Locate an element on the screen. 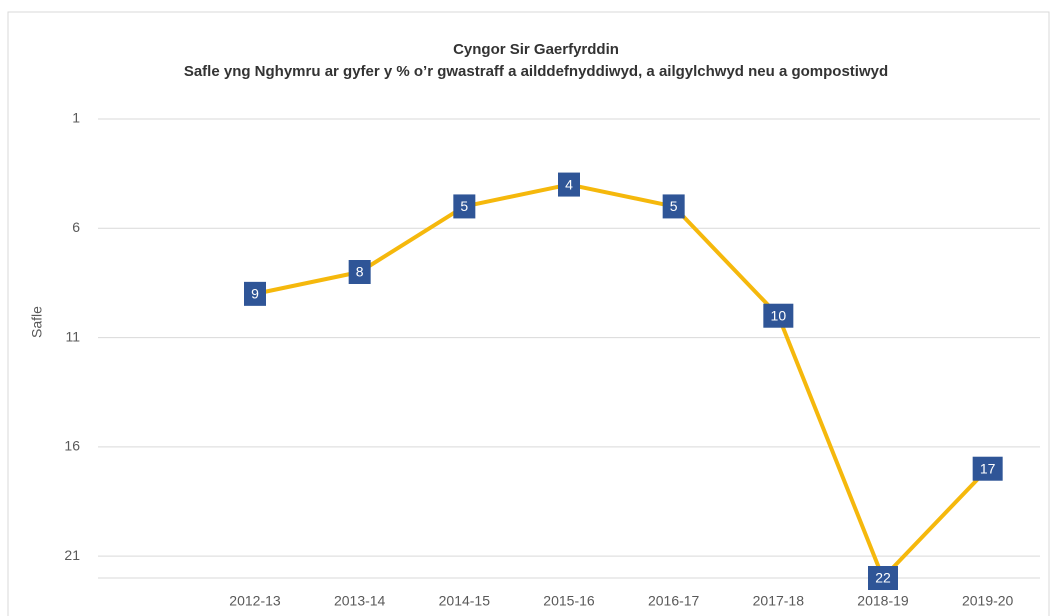 Image resolution: width=1050 pixels, height=616 pixels. x-tick-label: 2015-16 is located at coordinates (569, 601).